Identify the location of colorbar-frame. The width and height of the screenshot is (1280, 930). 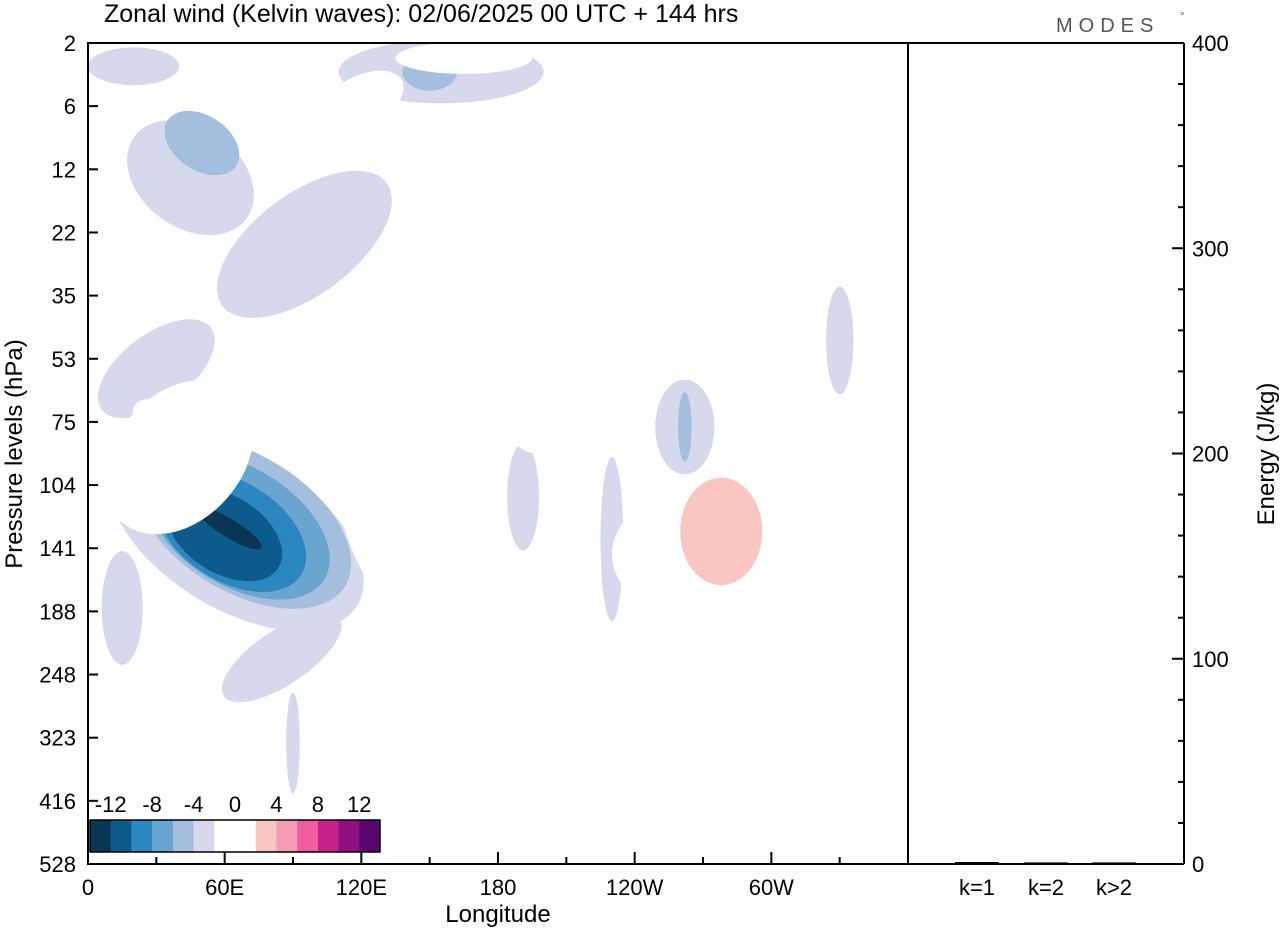
(235, 836).